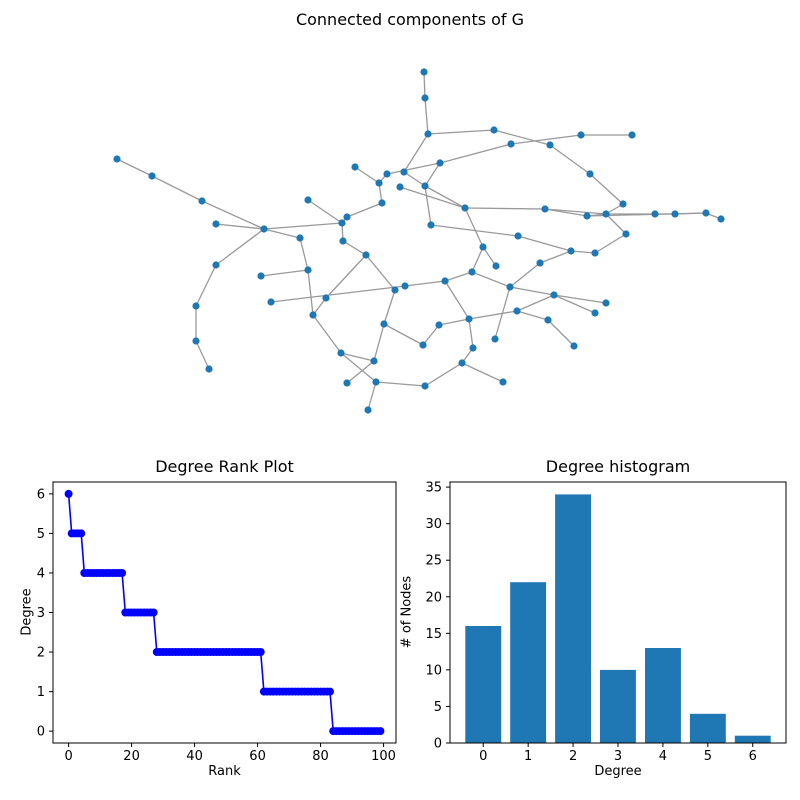  I want to click on rank-y-tick-label: 1, so click(41, 692).